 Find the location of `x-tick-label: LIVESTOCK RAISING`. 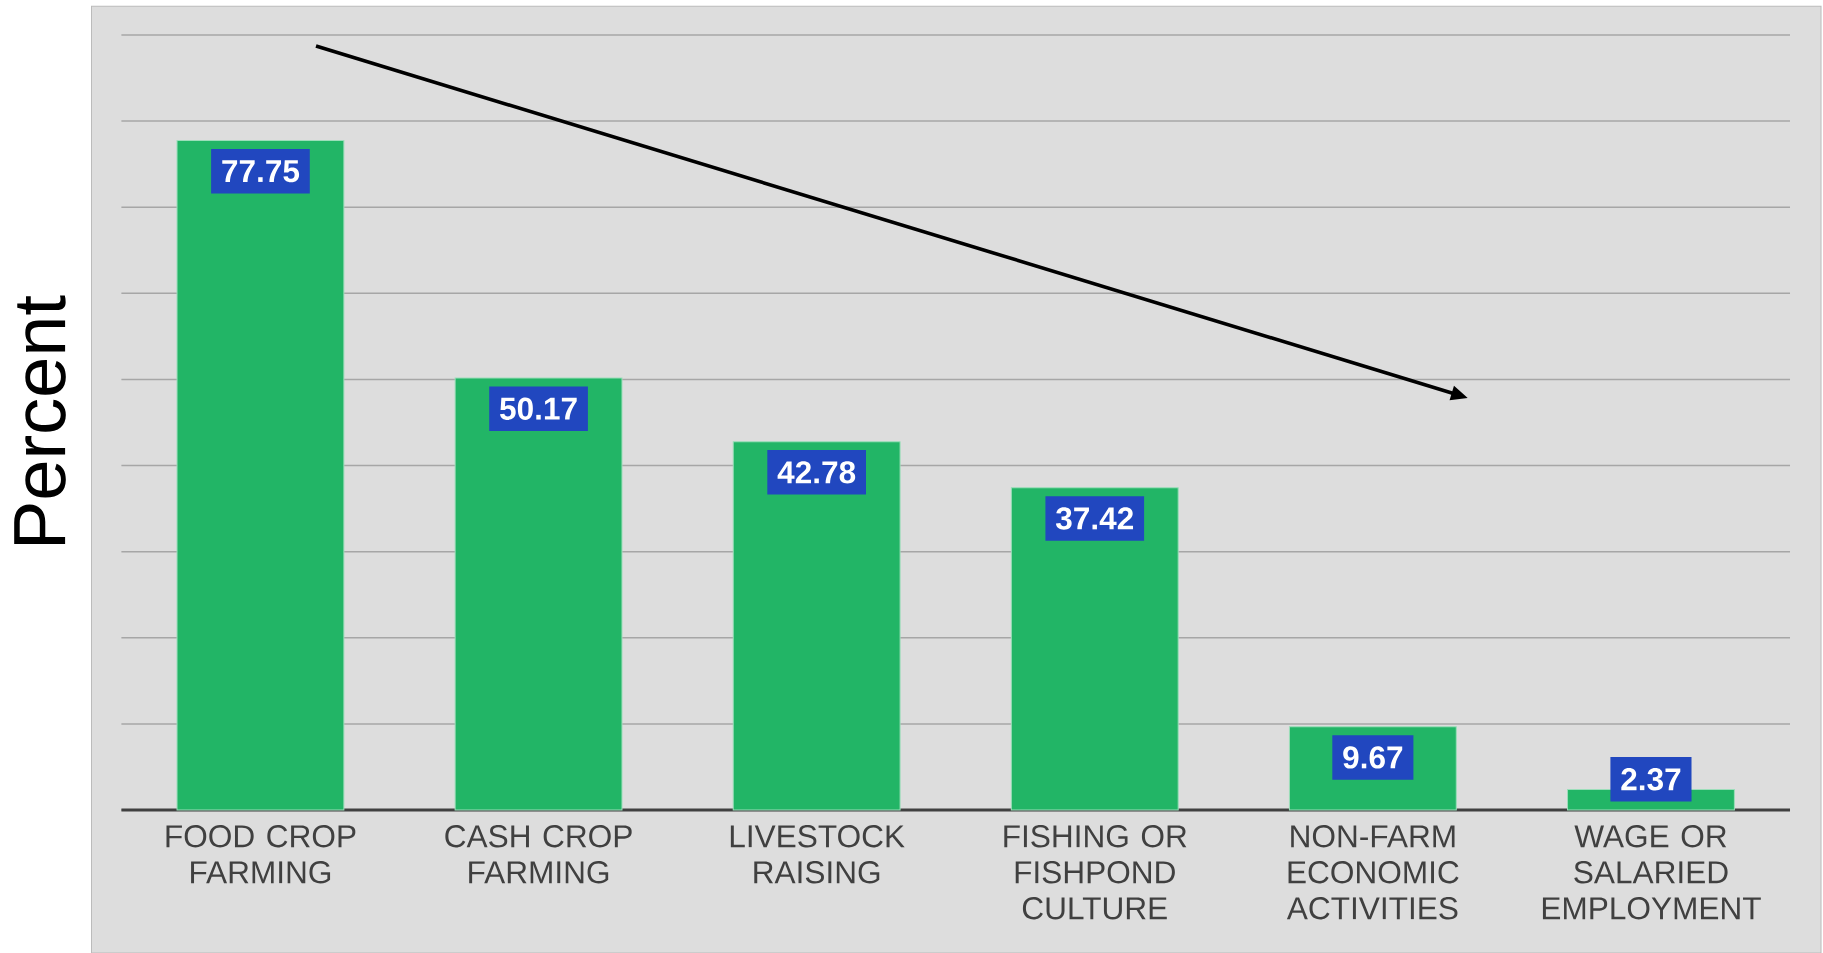

x-tick-label: LIVESTOCK RAISING is located at coordinates (817, 854).